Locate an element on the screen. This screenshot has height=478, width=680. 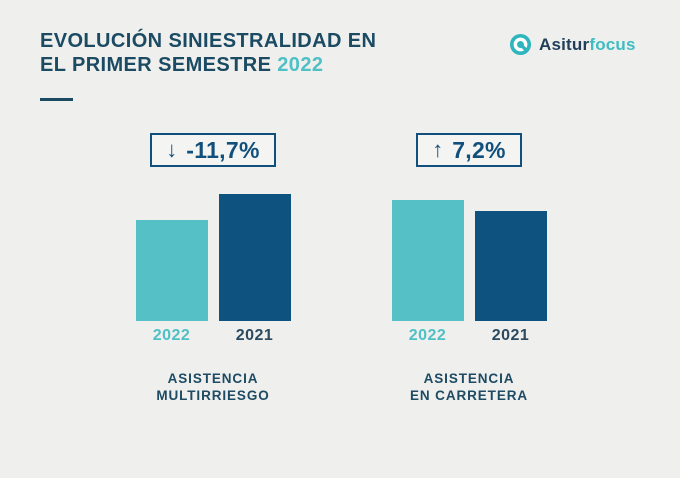
year-labels-carretera: 2022 2021 is located at coordinates (469, 336).